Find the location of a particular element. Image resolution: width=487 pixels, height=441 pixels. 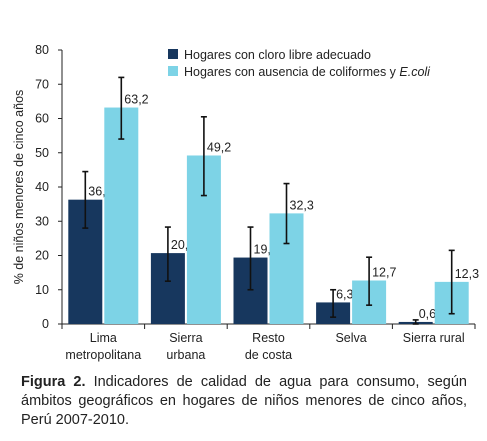

y-tick-label: 10 is located at coordinates (42, 290).